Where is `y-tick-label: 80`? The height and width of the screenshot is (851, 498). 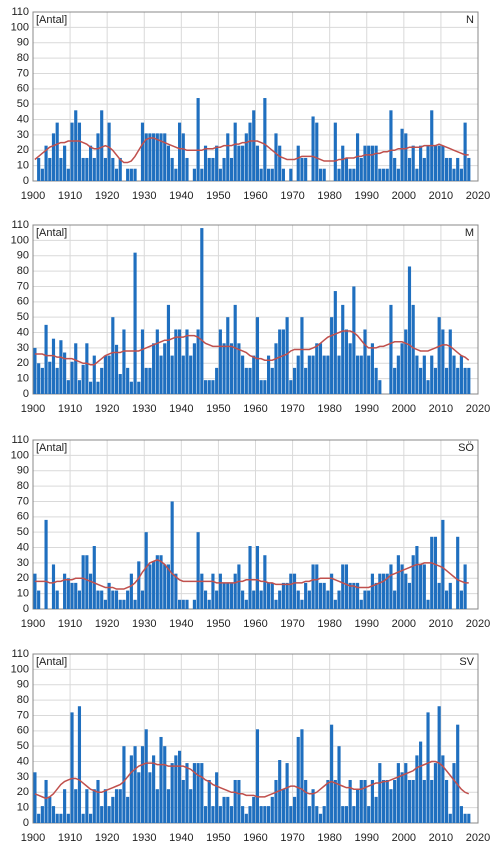 y-tick-label: 80 is located at coordinates (23, 271).